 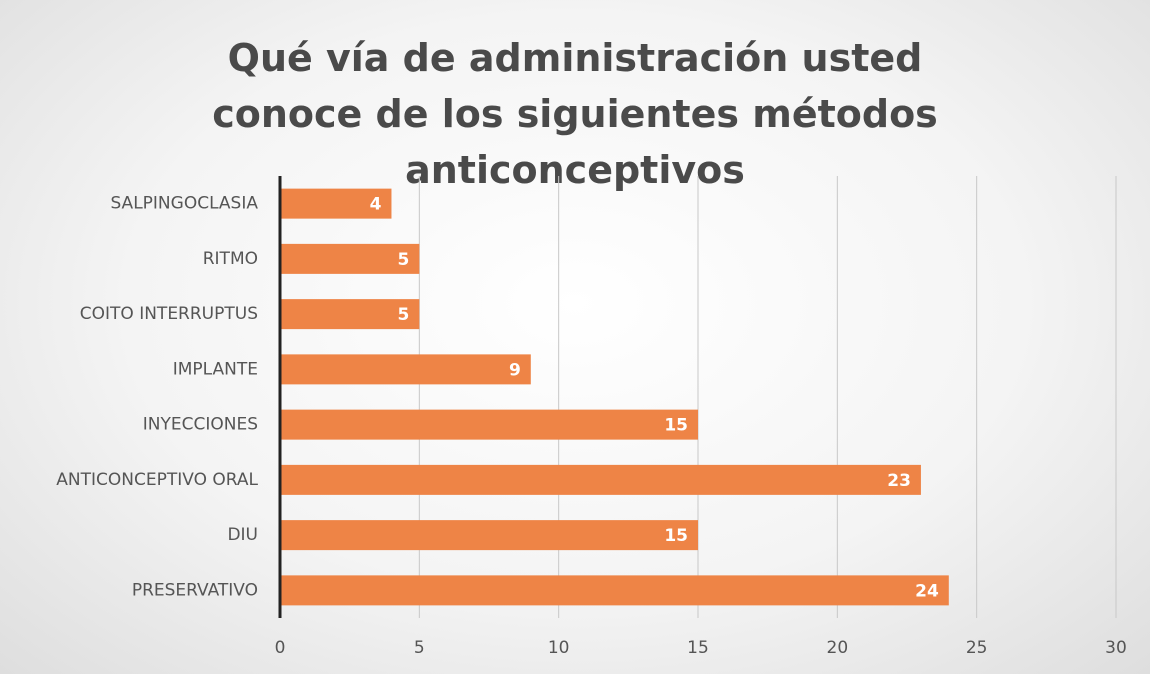 I want to click on x-tick-label: 15, so click(x=698, y=648).